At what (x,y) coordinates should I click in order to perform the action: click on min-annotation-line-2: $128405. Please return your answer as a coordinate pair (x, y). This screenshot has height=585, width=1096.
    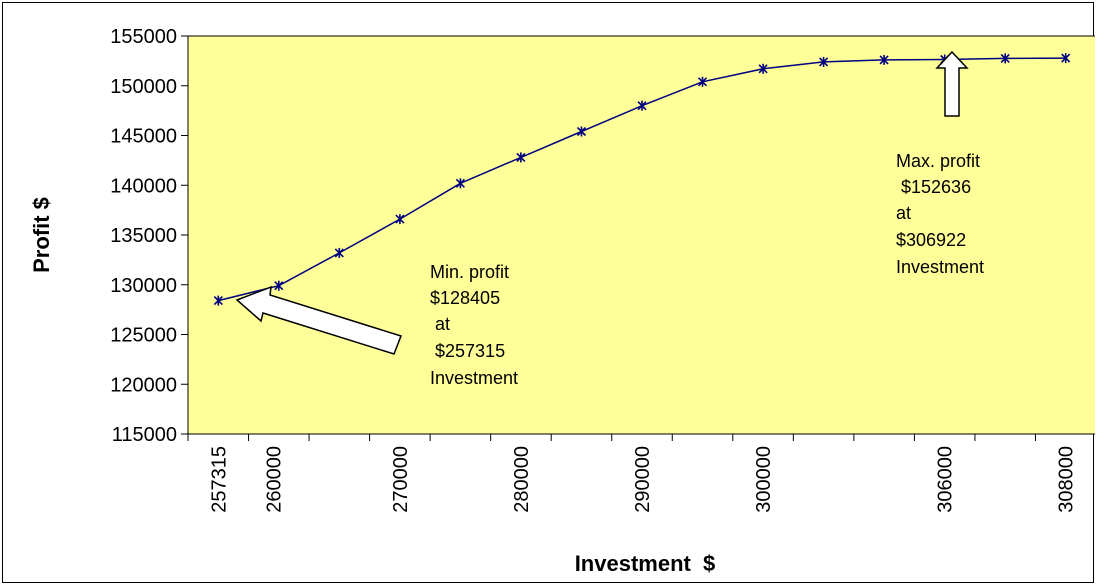
    Looking at the image, I should click on (465, 298).